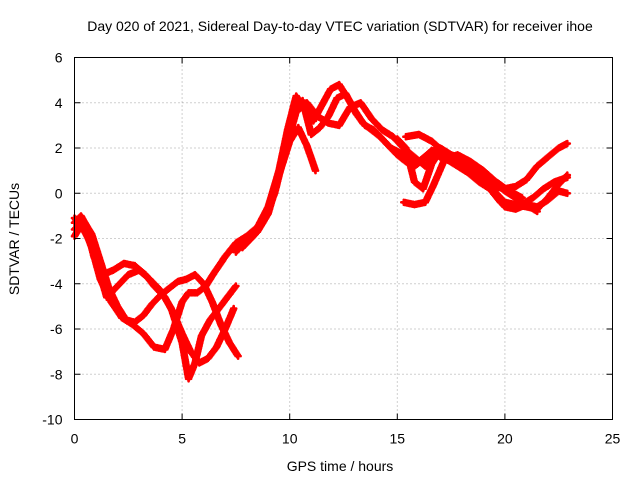  I want to click on y-tick-label: 0, so click(59, 193).